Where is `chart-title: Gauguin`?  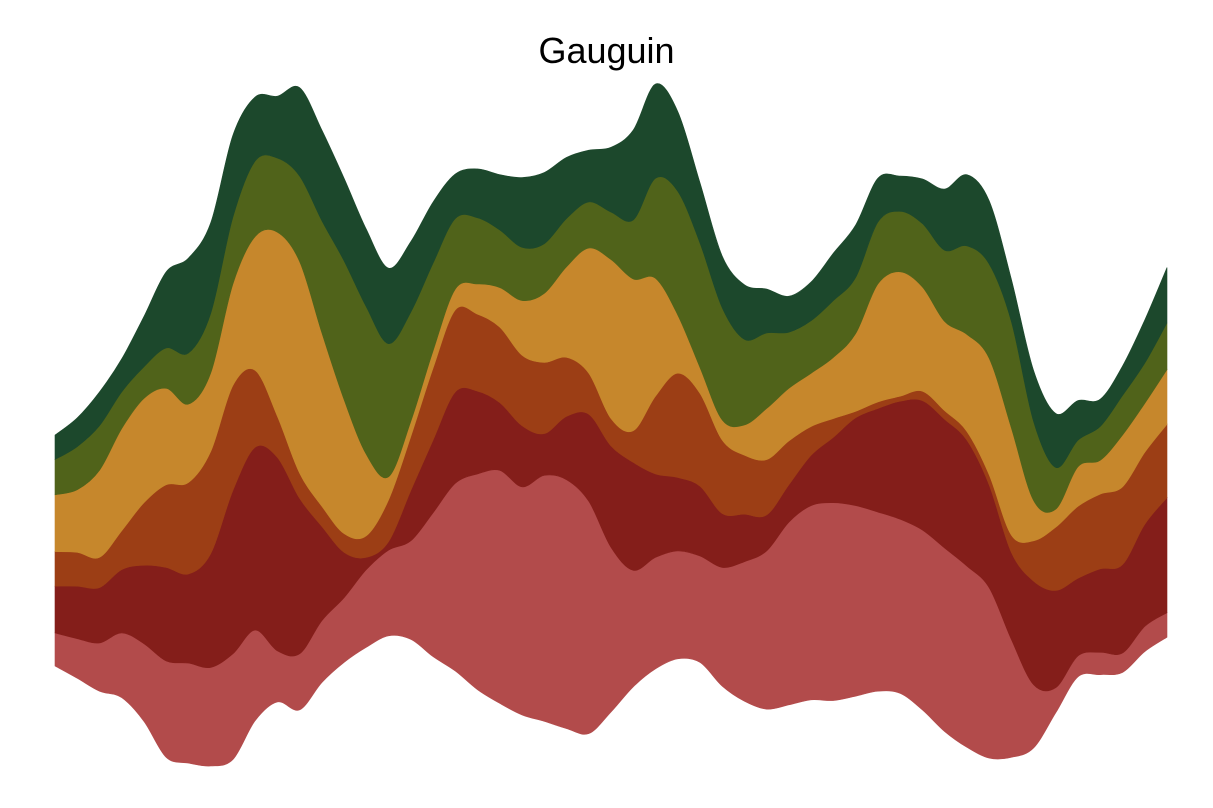
chart-title: Gauguin is located at coordinates (606, 50).